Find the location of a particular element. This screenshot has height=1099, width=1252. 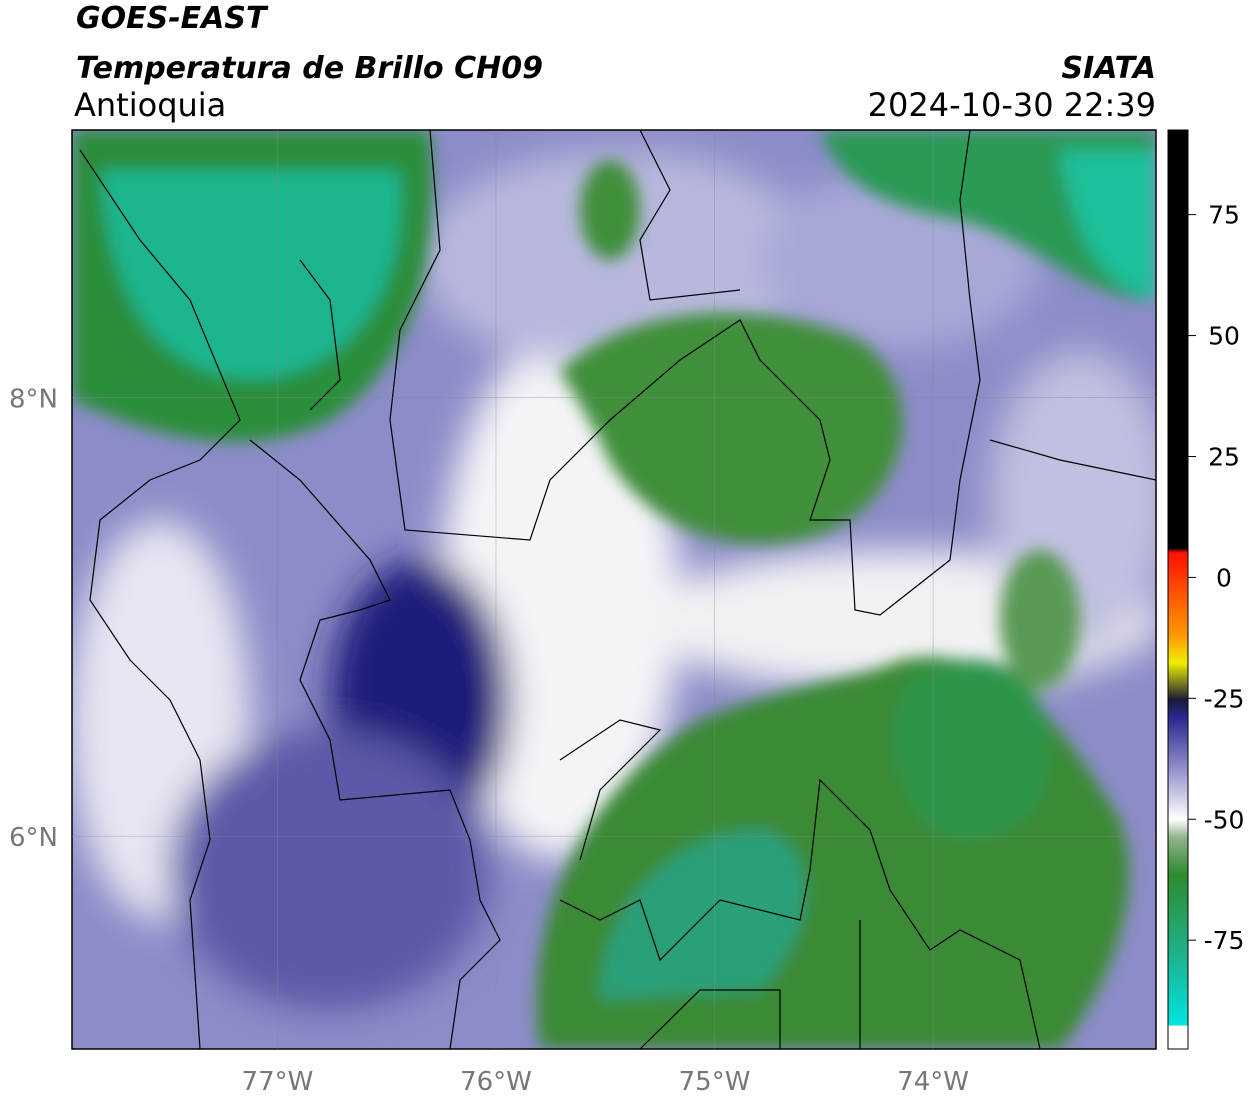

y-tick-label: 8°N is located at coordinates (33, 400).